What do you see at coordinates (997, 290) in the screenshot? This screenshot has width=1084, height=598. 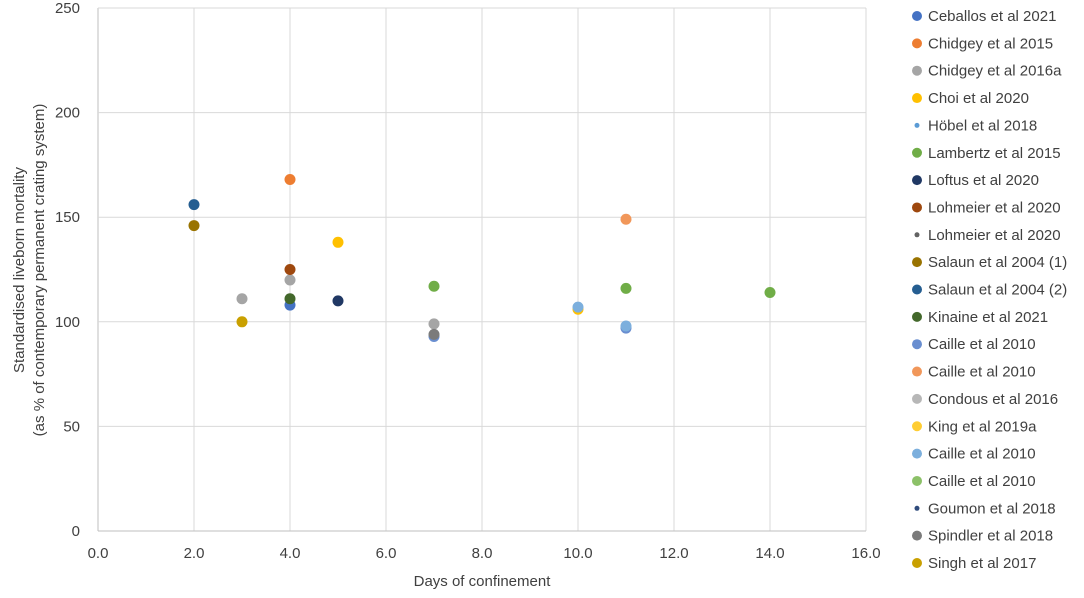 I see `legend-label: Salaun et al 2004 (2)` at bounding box center [997, 290].